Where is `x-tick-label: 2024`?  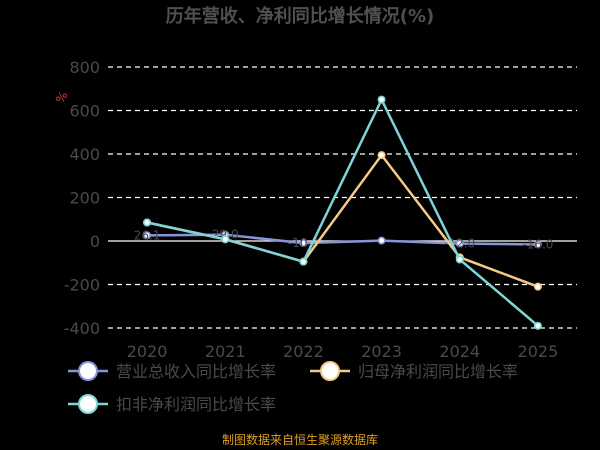
x-tick-label: 2024 is located at coordinates (459, 351).